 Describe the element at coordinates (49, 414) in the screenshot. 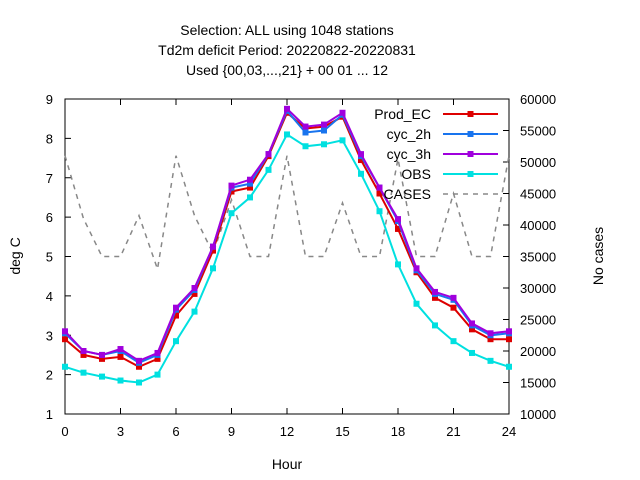

I see `y-tick-label: 1` at that location.